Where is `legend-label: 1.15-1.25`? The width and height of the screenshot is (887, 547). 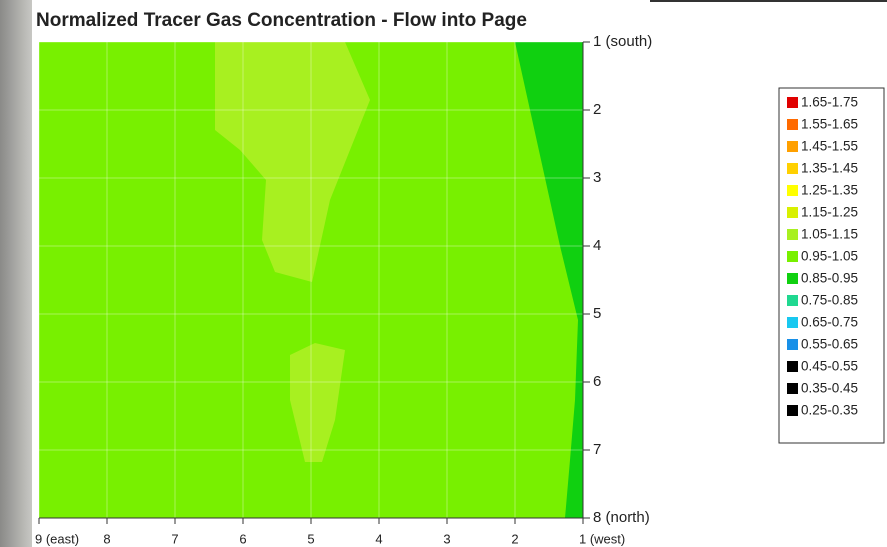
legend-label: 1.15-1.25 is located at coordinates (829, 212).